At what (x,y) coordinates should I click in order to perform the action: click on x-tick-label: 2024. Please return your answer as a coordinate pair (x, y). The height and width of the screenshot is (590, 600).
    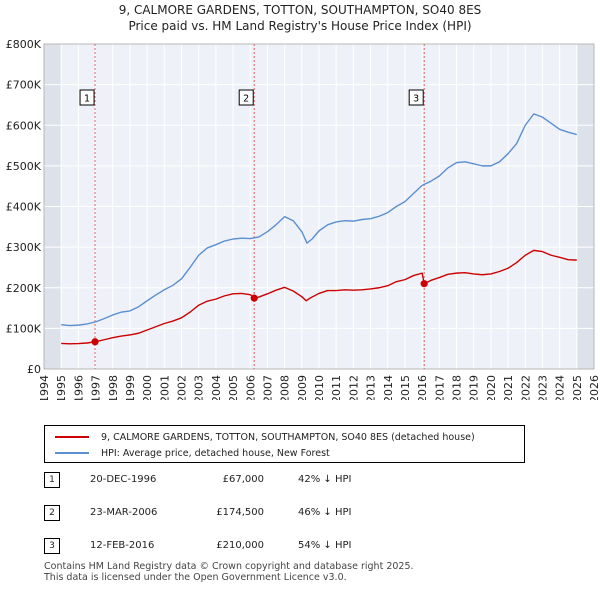
    Looking at the image, I should click on (560, 387).